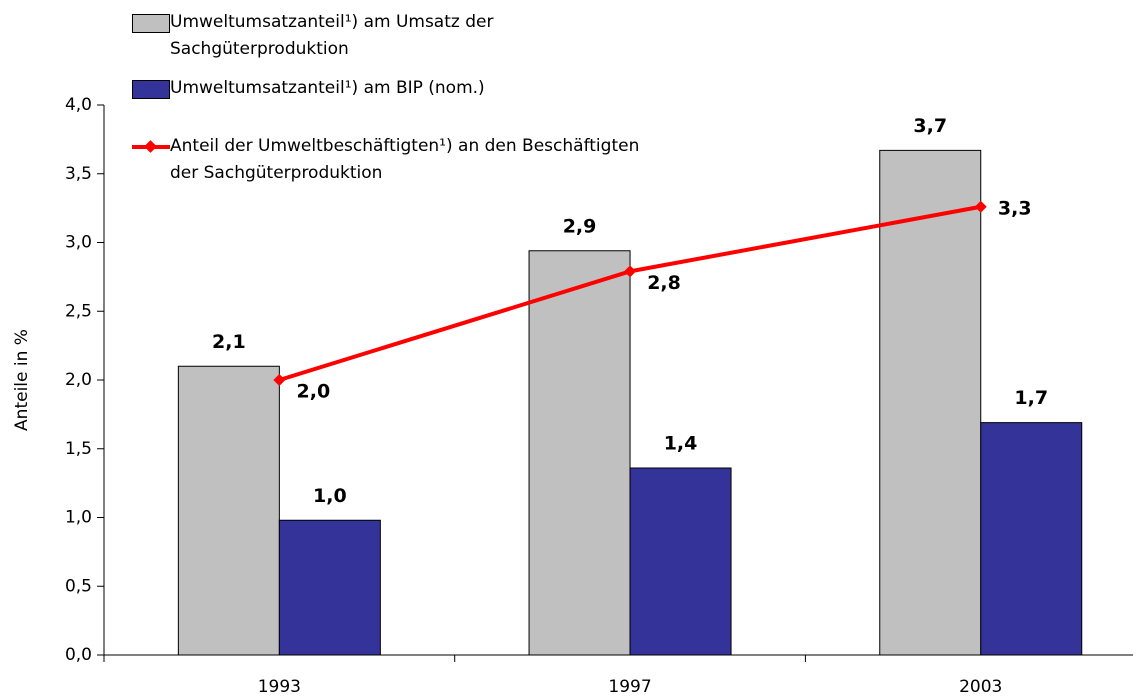 The width and height of the screenshot is (1147, 696). What do you see at coordinates (78, 174) in the screenshot?
I see `y-tick-label: 3,5` at bounding box center [78, 174].